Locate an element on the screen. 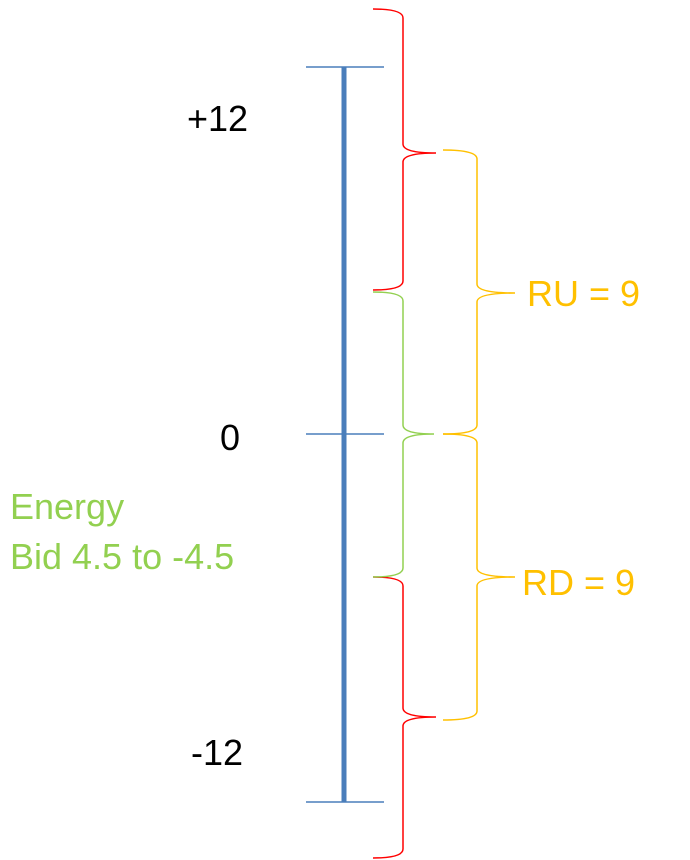 Image resolution: width=690 pixels, height=860 pixels. bottom-value-label: -12 is located at coordinates (217, 752).